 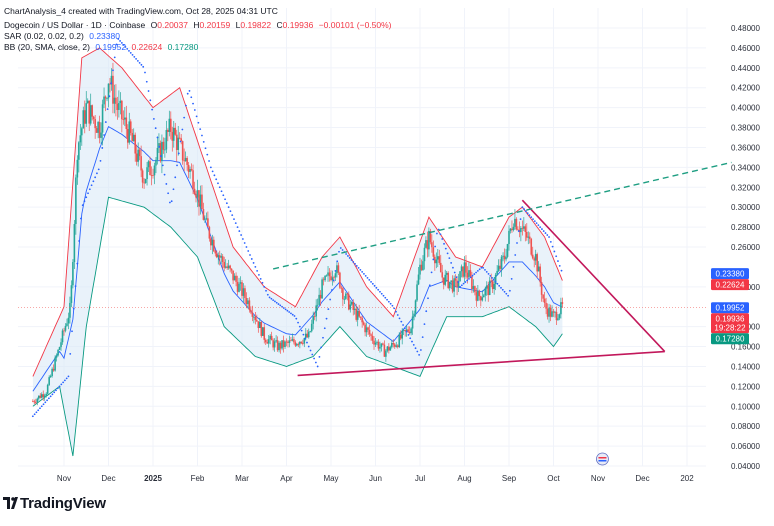 I want to click on sar-legend: SAR (0.02, 0.02, 0.2) 0.23380, so click(x=62, y=36).